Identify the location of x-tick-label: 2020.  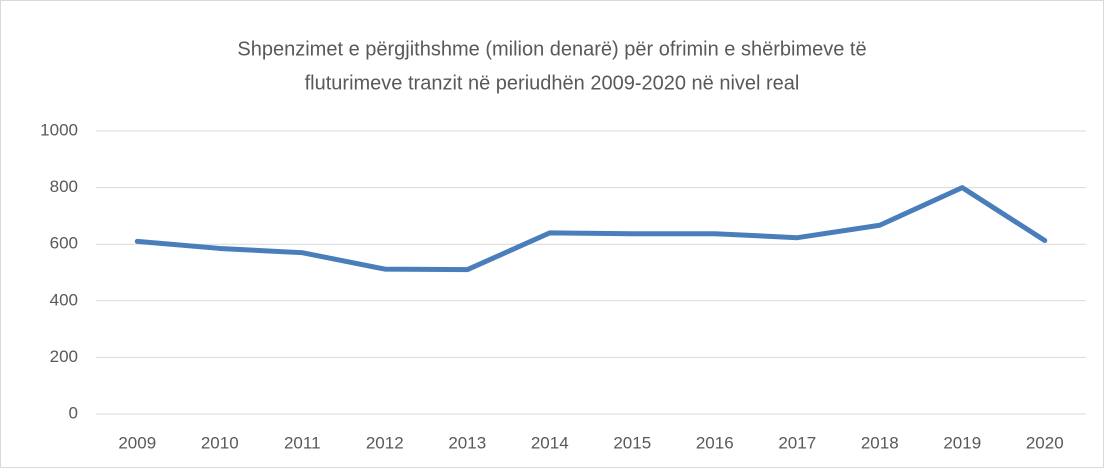
(1045, 442).